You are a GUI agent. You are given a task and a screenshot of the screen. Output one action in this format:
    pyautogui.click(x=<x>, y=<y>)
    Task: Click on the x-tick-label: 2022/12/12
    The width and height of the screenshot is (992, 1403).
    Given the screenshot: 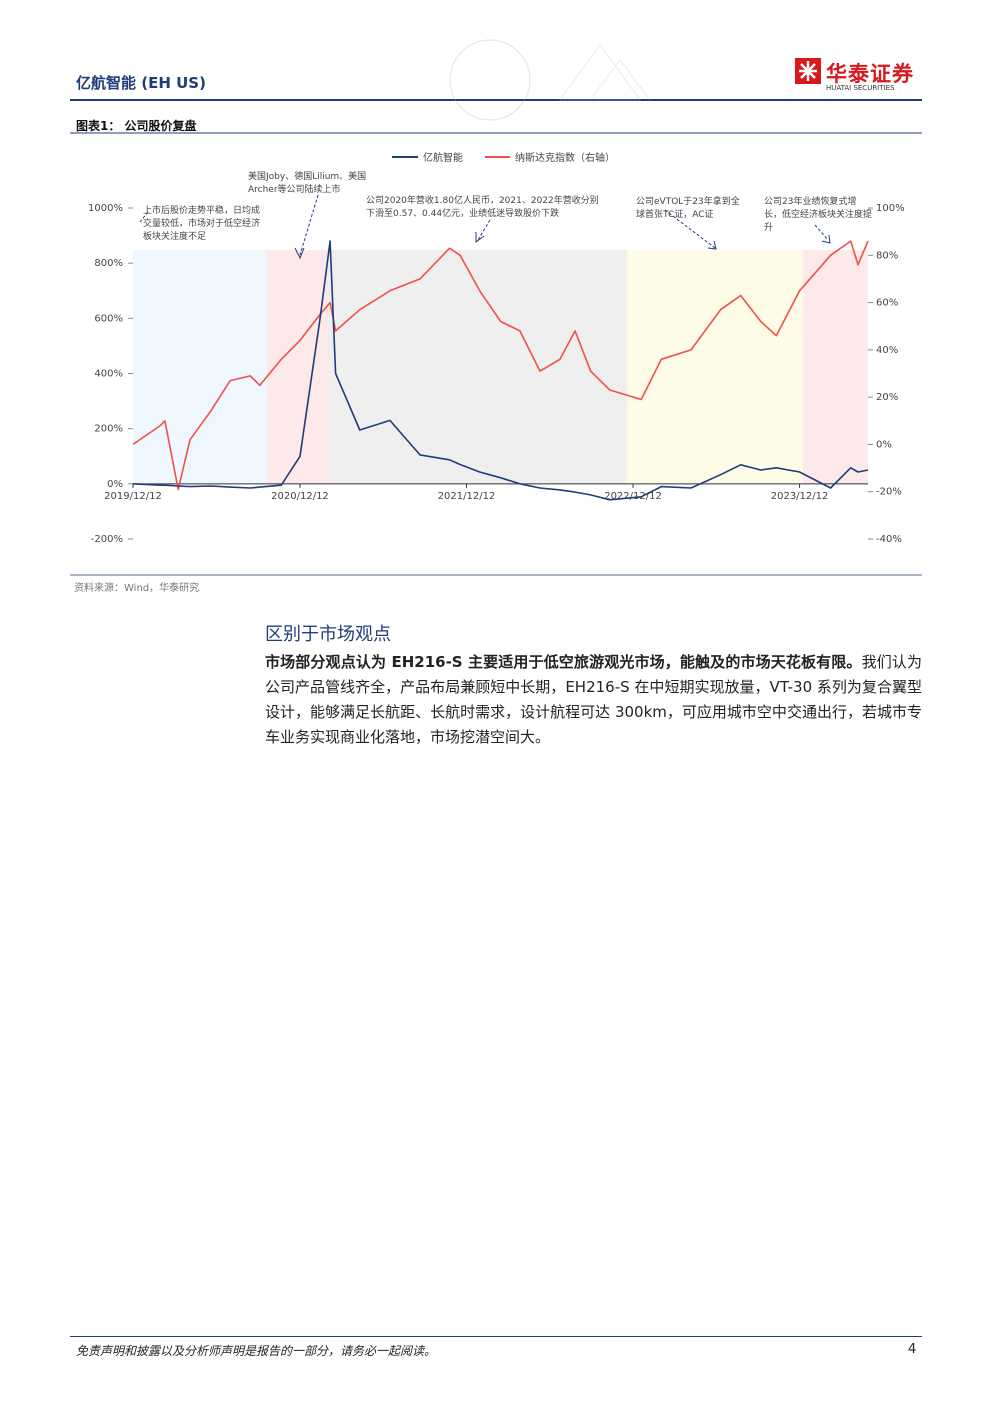 What is the action you would take?
    pyautogui.click(x=633, y=496)
    